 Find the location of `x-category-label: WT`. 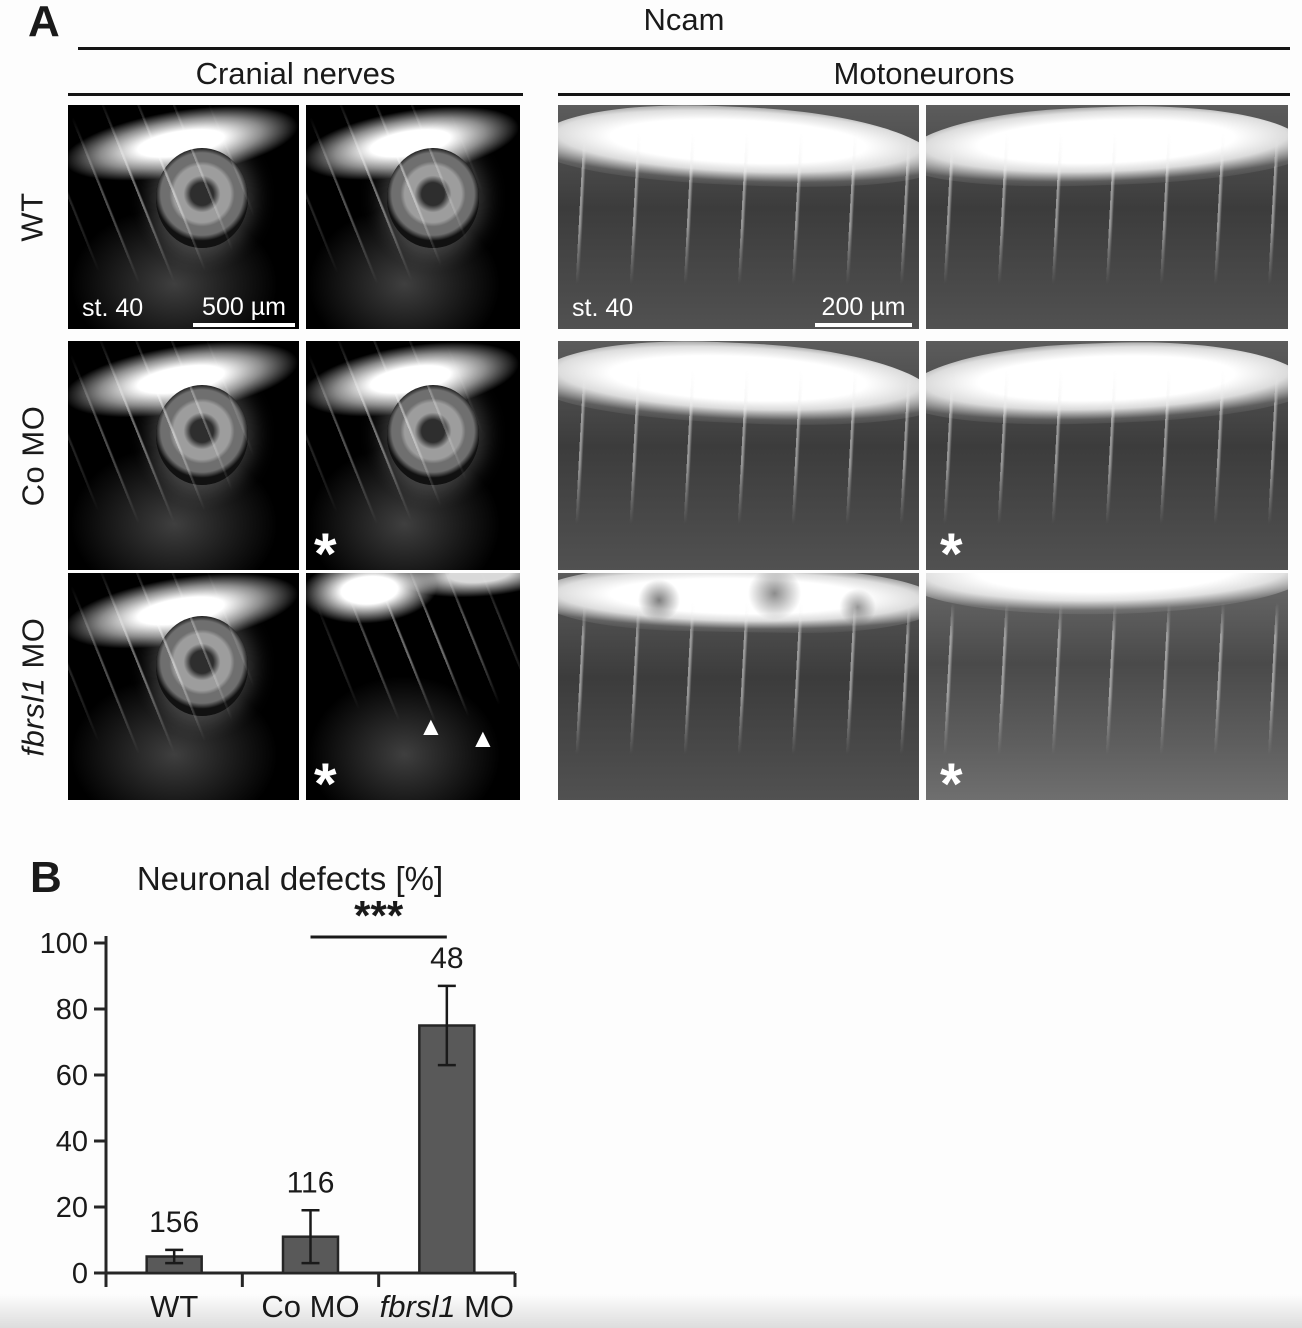

x-category-label: WT is located at coordinates (174, 1306).